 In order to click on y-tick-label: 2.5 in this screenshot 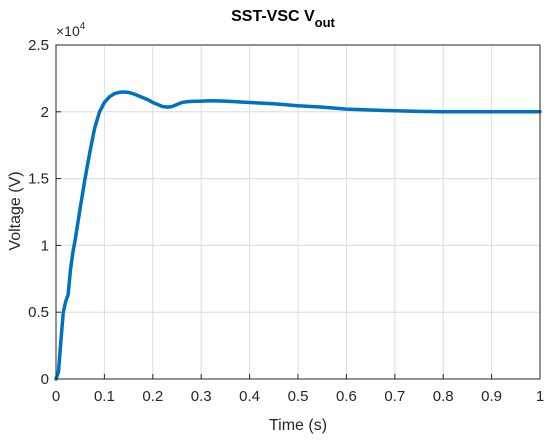, I will do `click(38, 45)`.